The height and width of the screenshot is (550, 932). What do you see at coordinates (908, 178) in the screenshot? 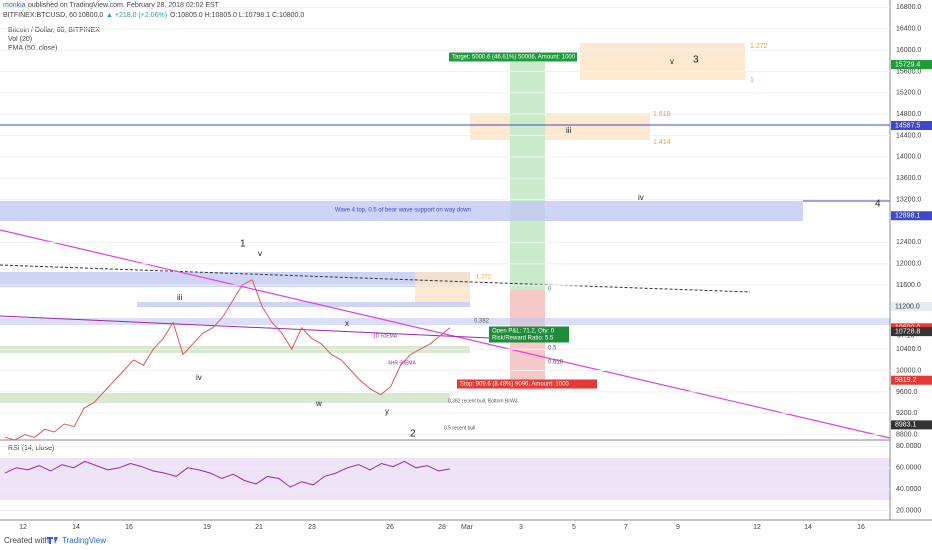
I see `y-tick-label: 13600.0` at bounding box center [908, 178].